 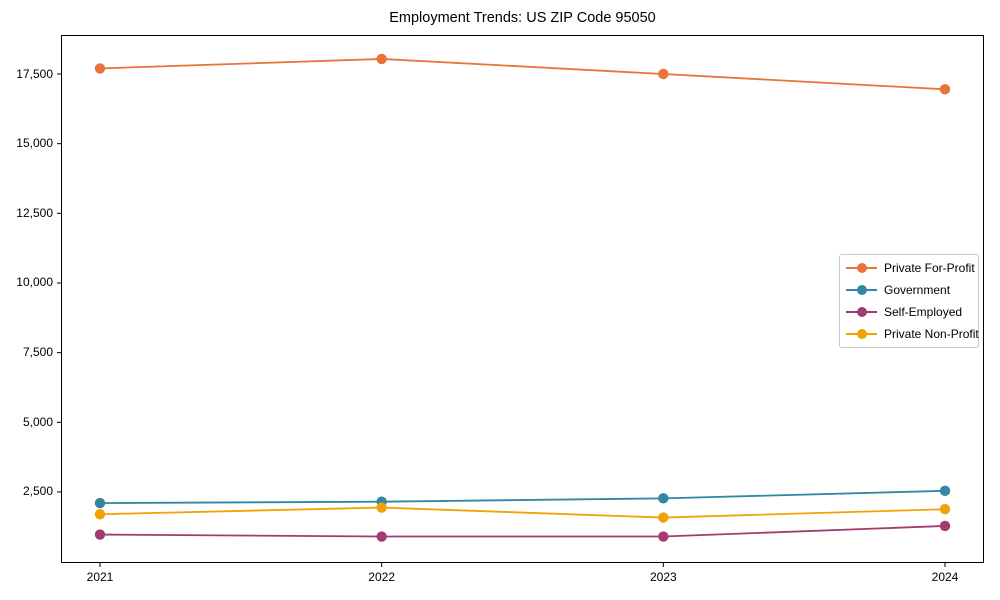 I want to click on legend-label: Government, so click(x=917, y=290).